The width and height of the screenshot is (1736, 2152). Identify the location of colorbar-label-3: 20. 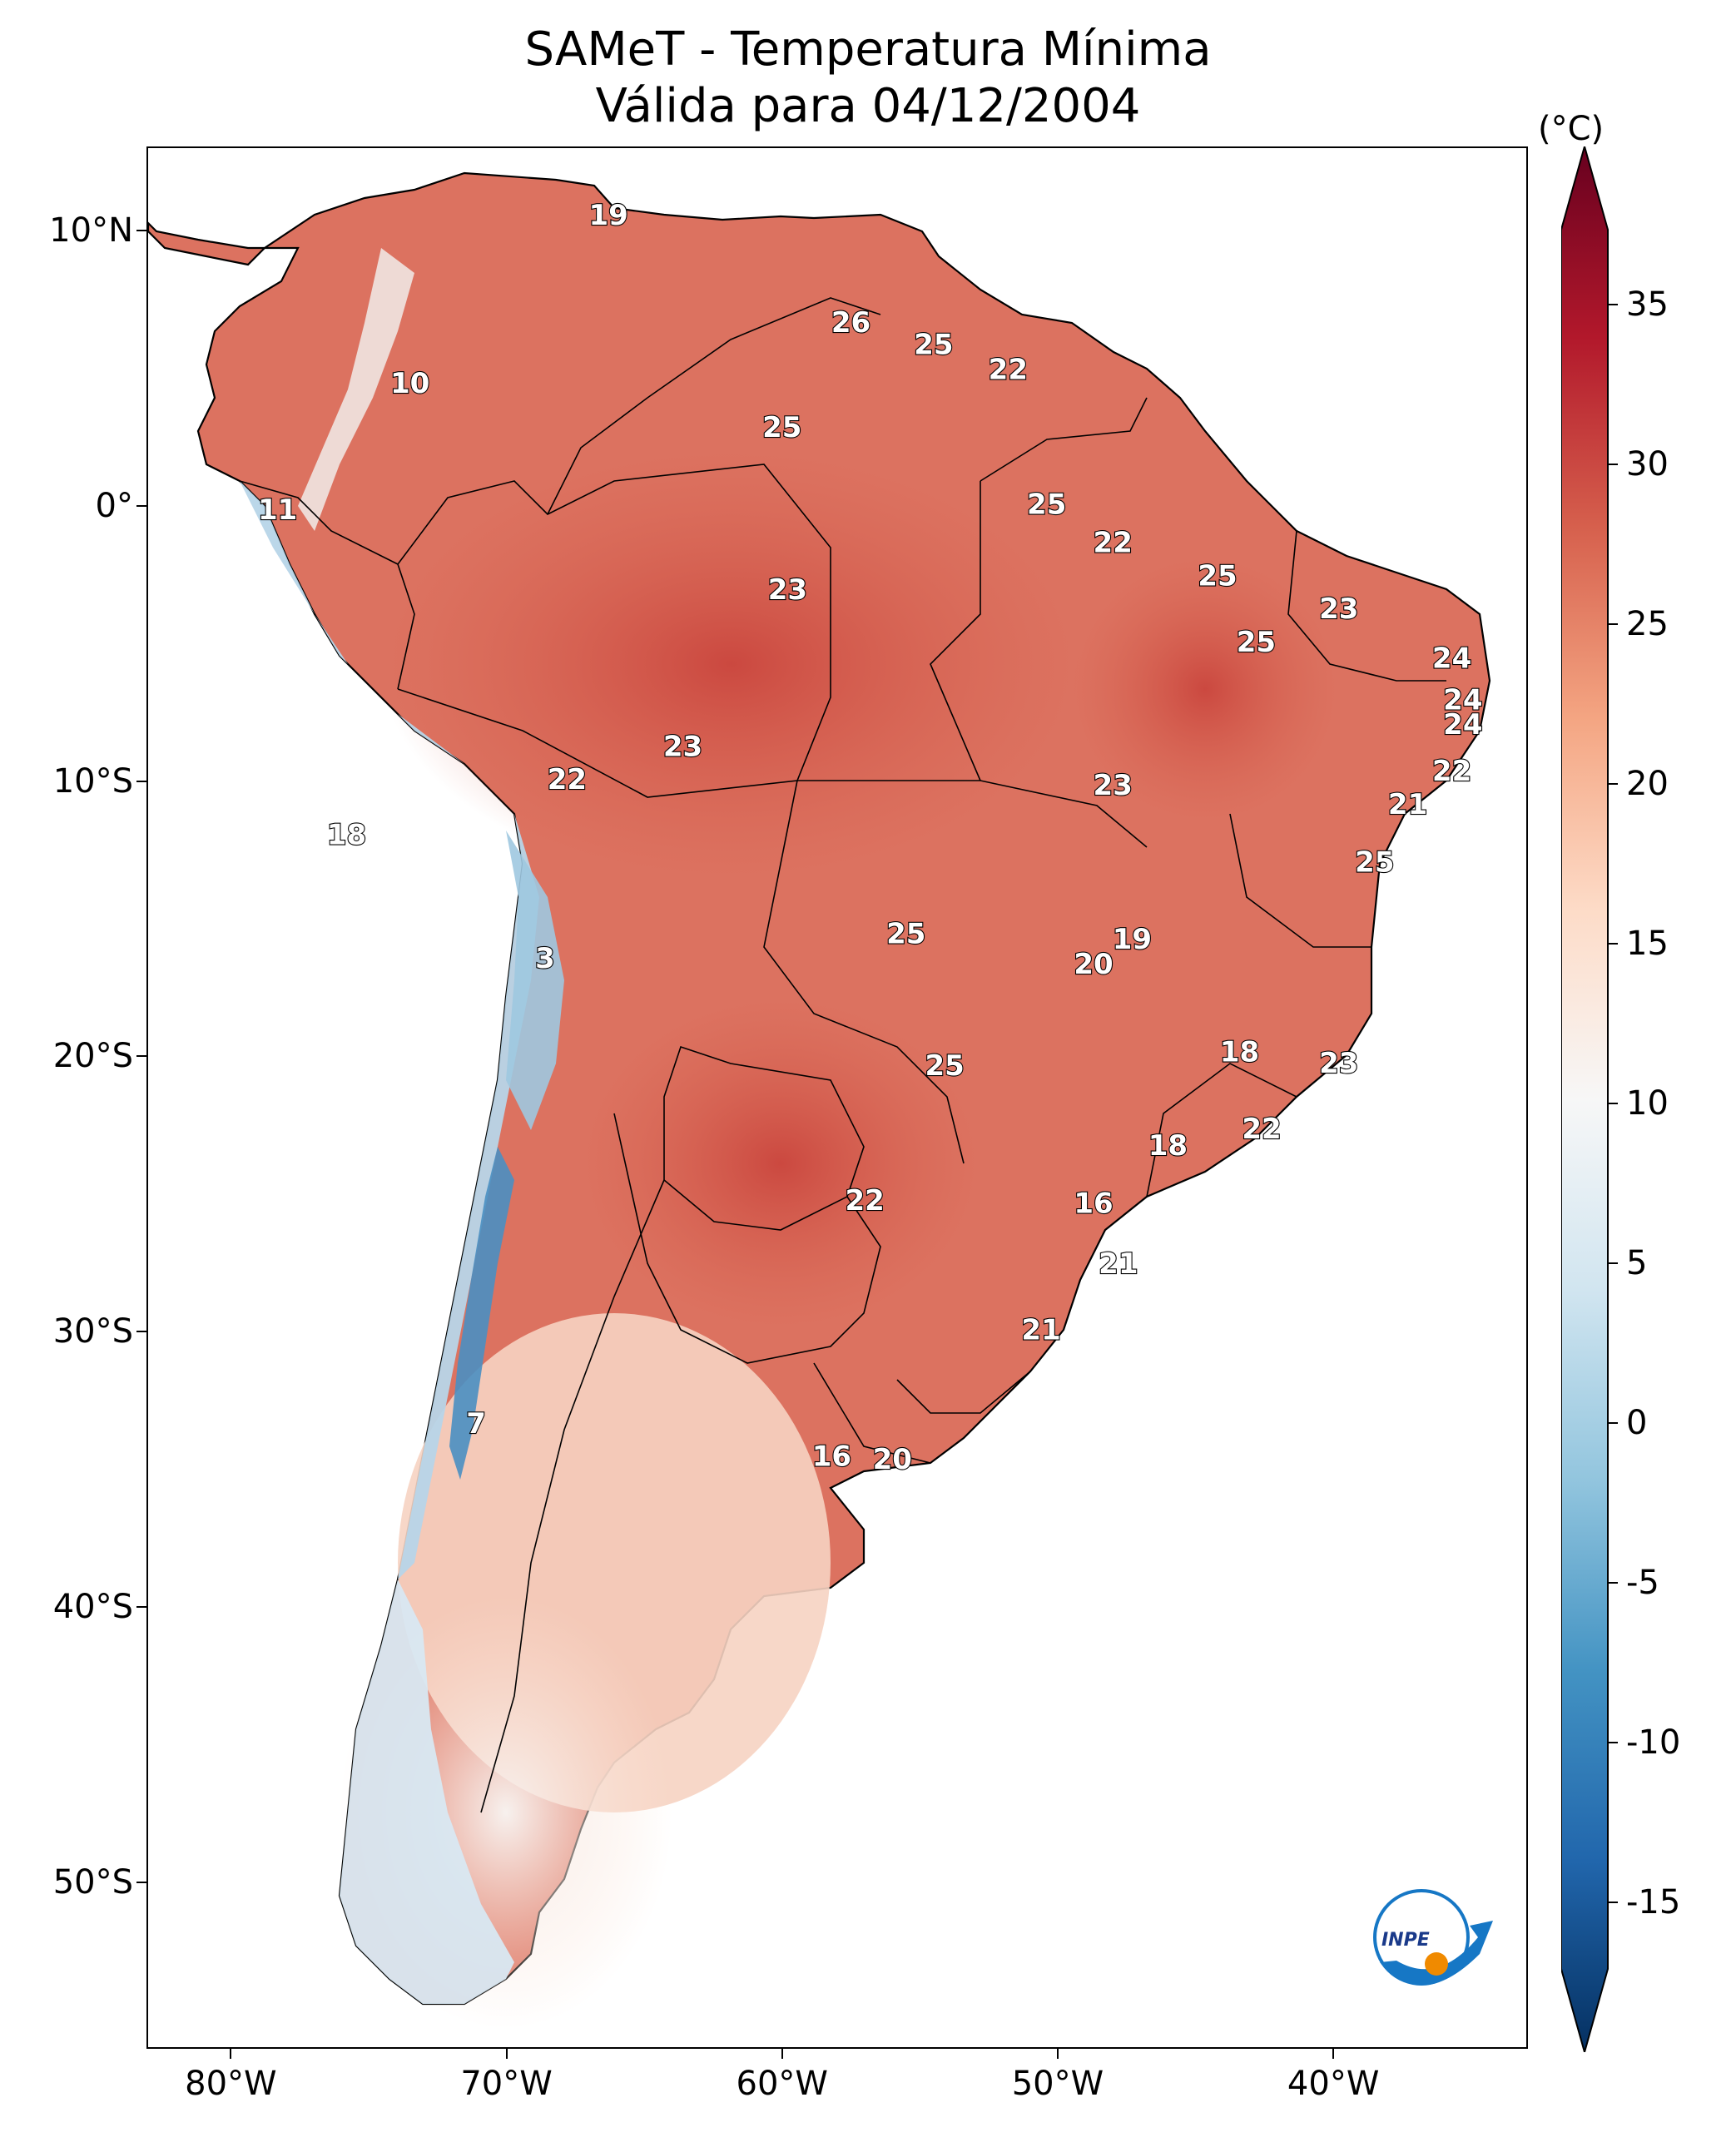
(1647, 784).